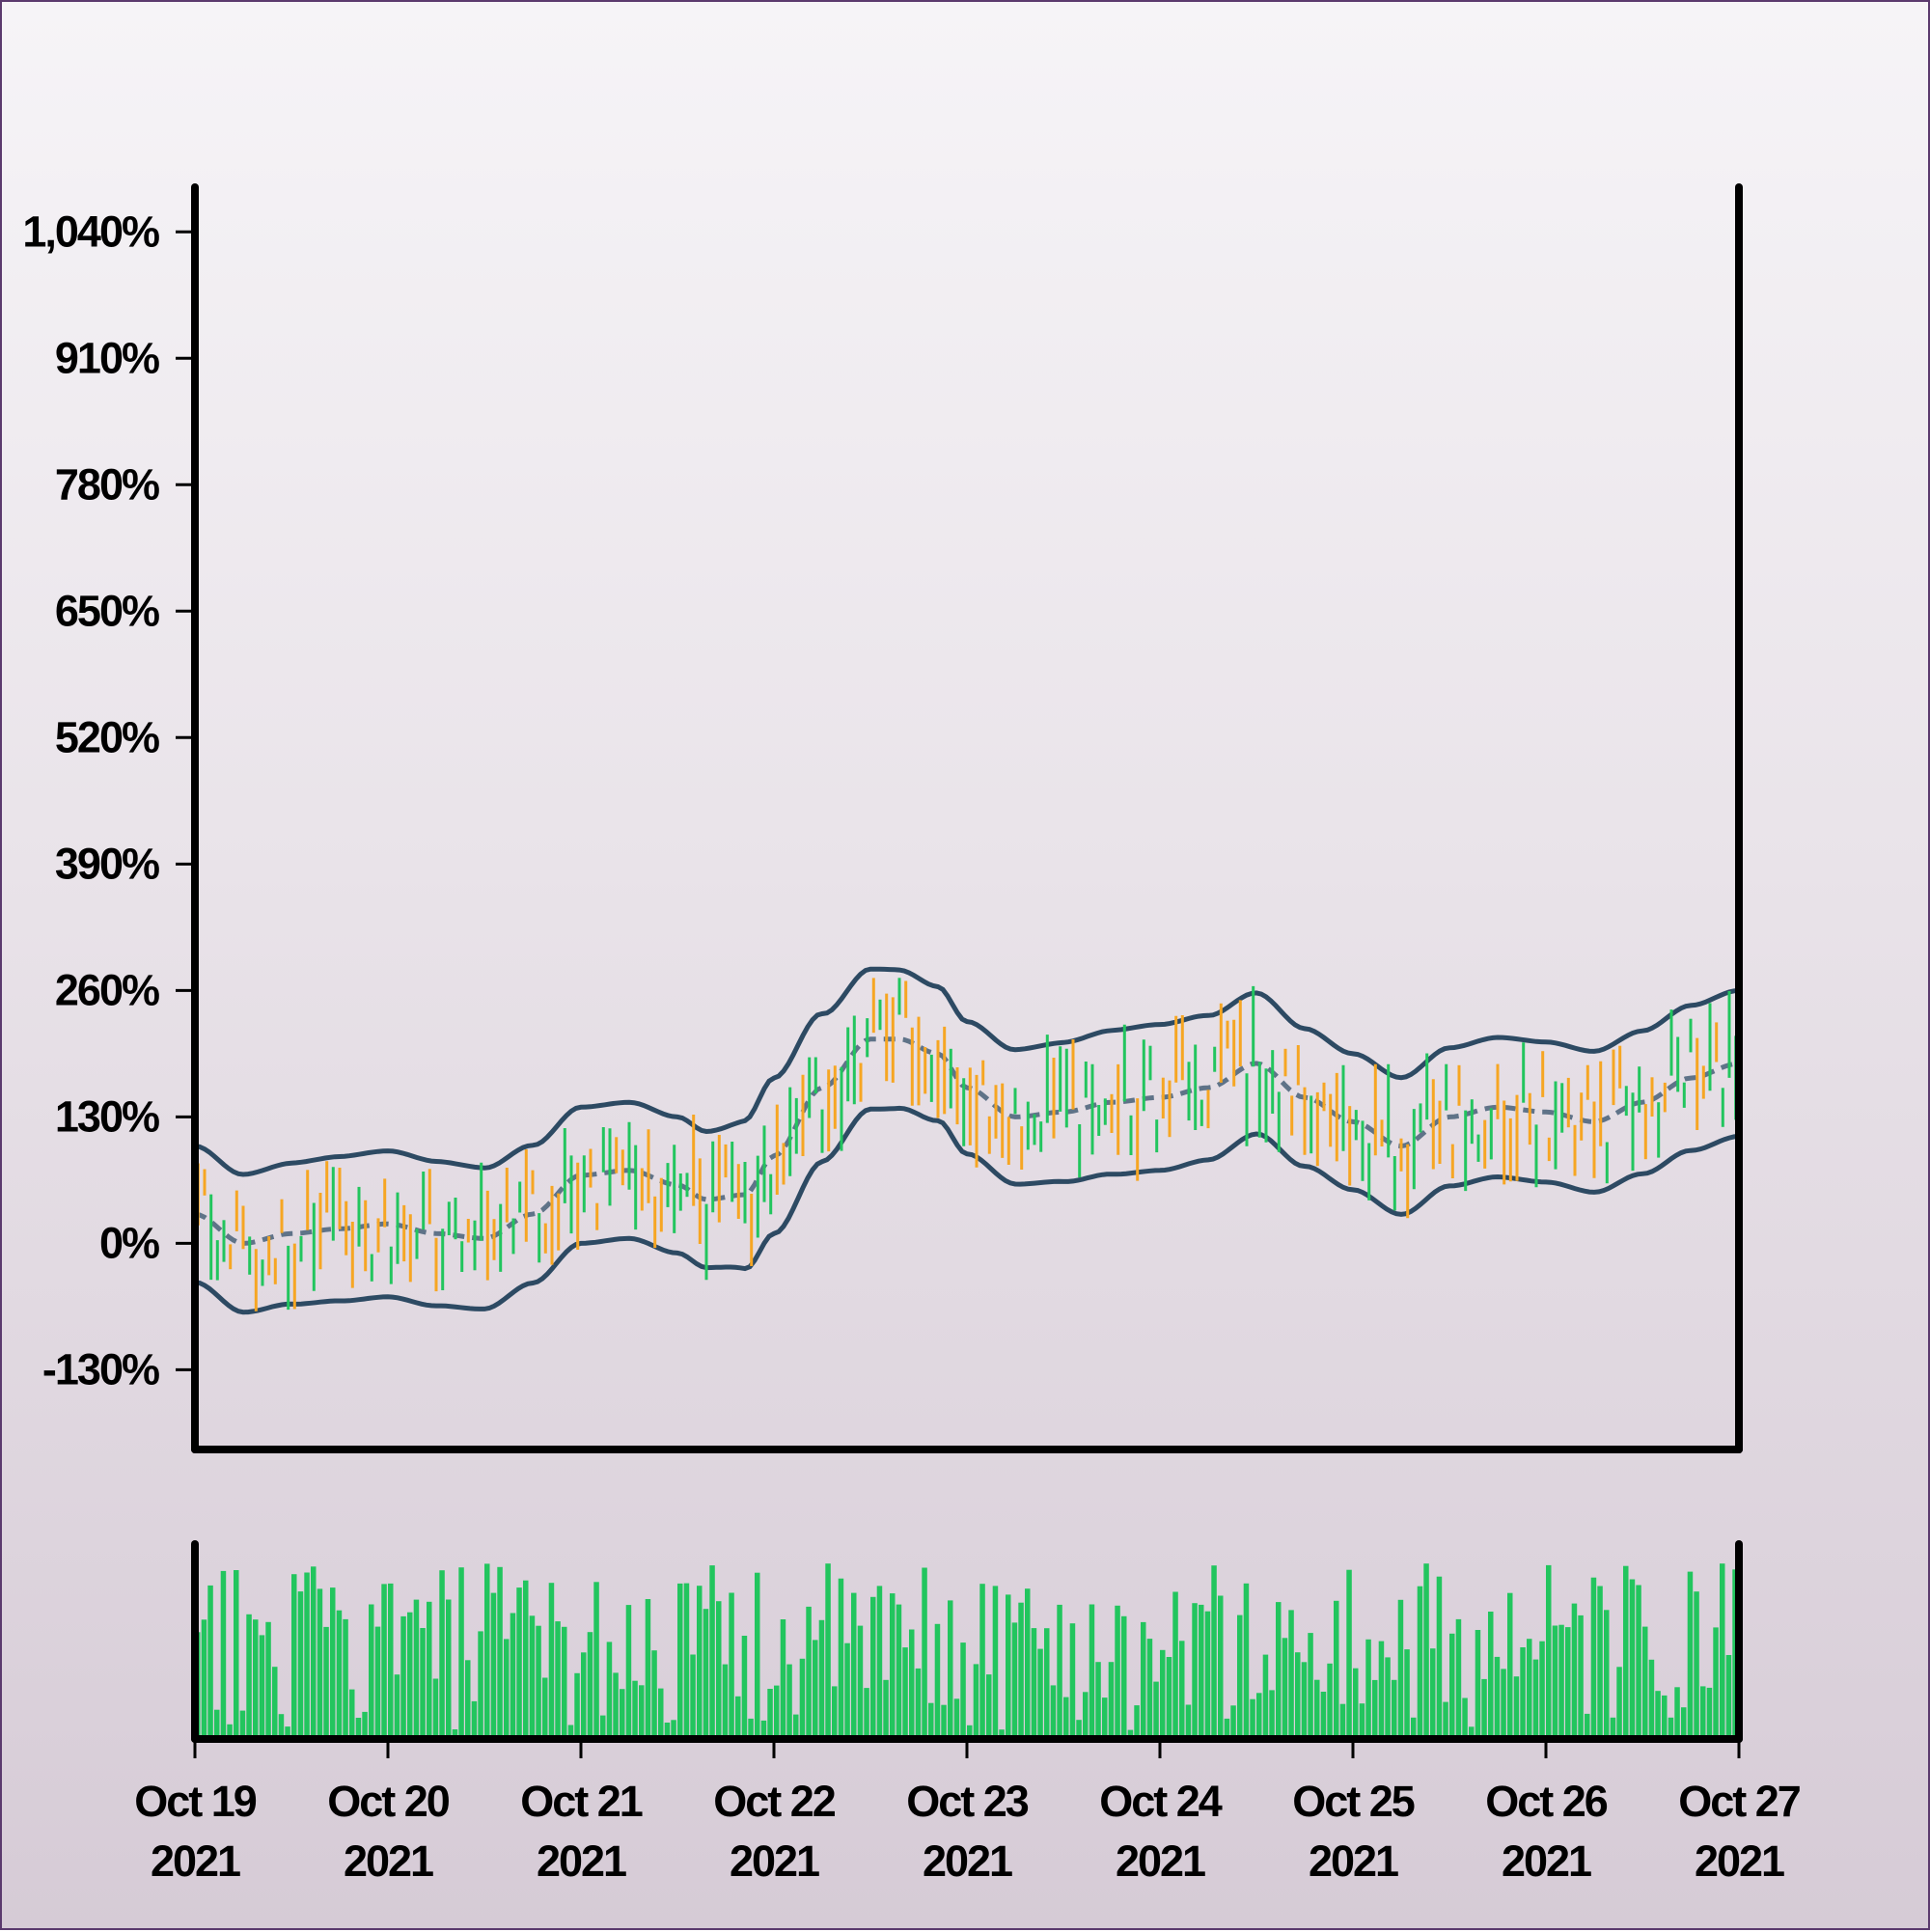  Describe the element at coordinates (966, 1651) in the screenshot. I see `volume-bars-group` at that location.